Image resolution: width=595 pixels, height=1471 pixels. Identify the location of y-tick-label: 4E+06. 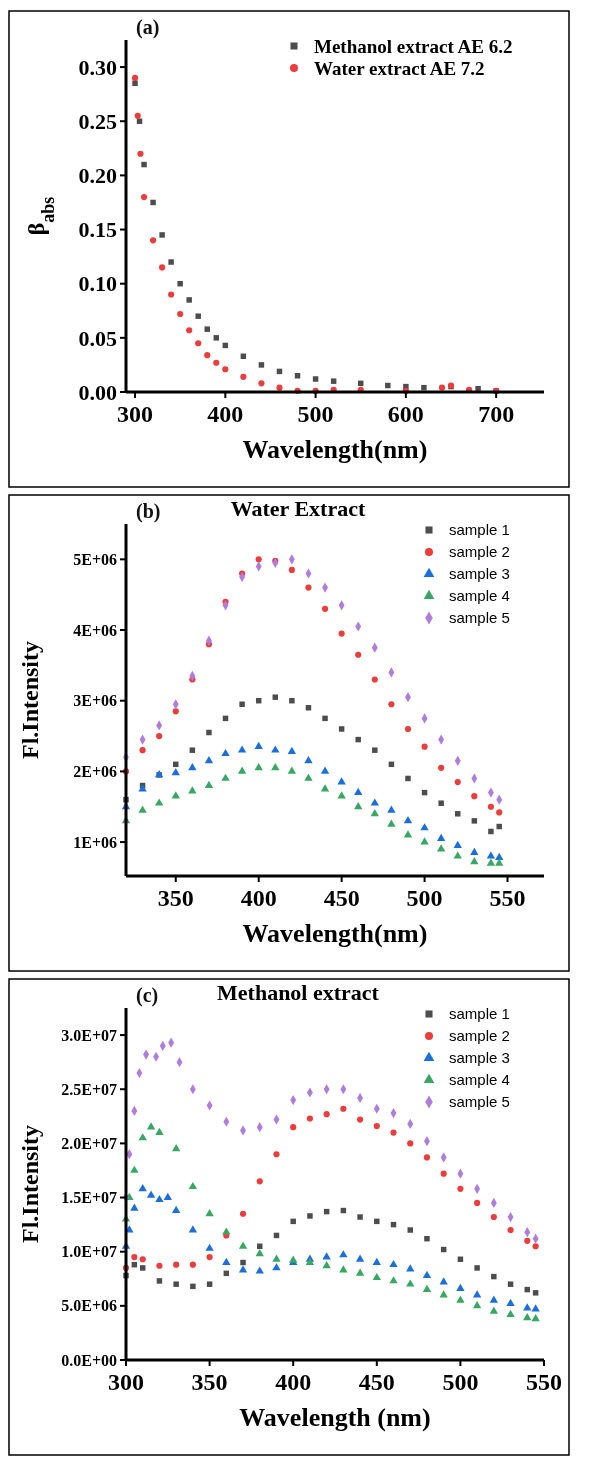
(95, 630).